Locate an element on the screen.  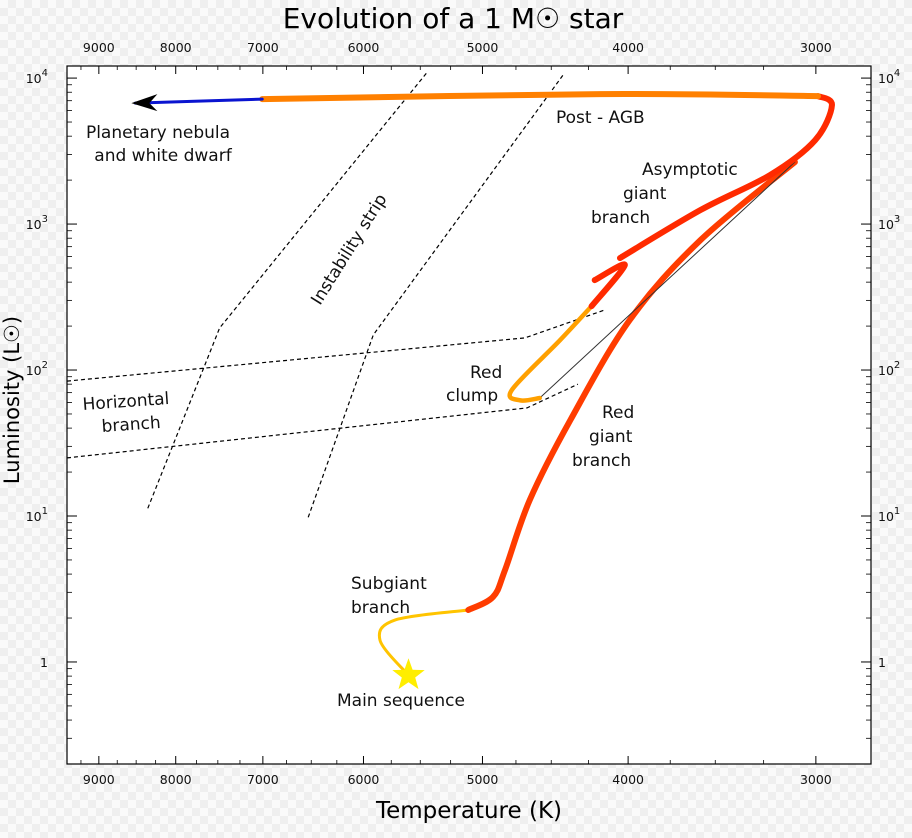
x-tick-label-top: 7000 is located at coordinates (263, 47).